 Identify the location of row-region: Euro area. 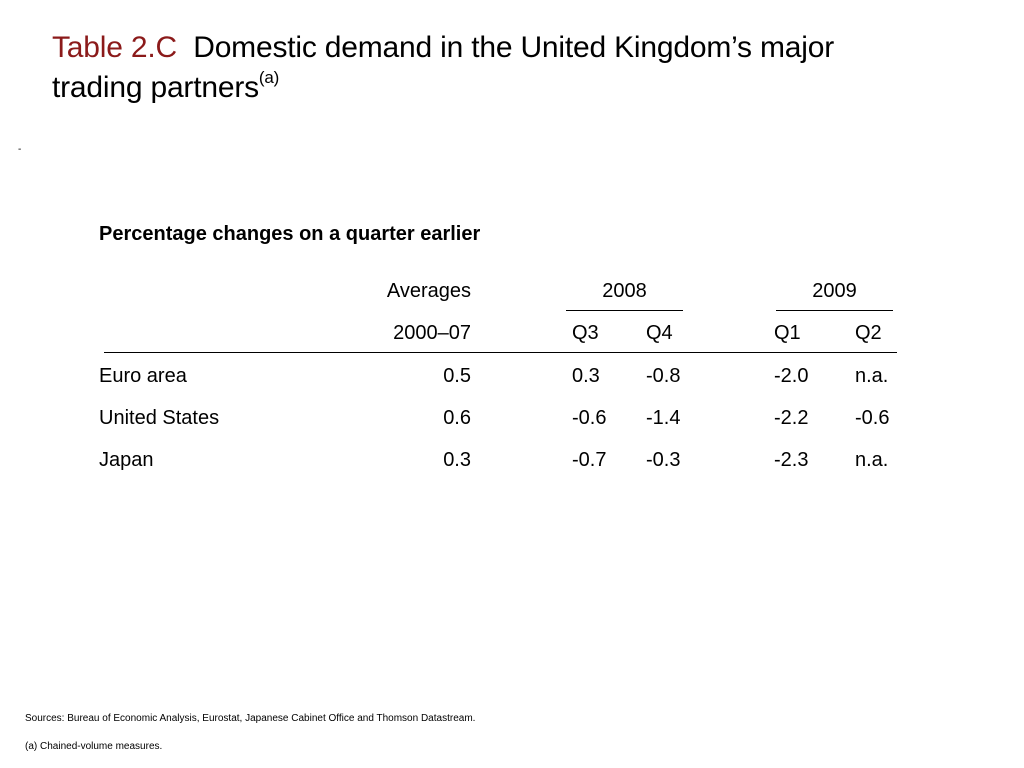
(143, 376).